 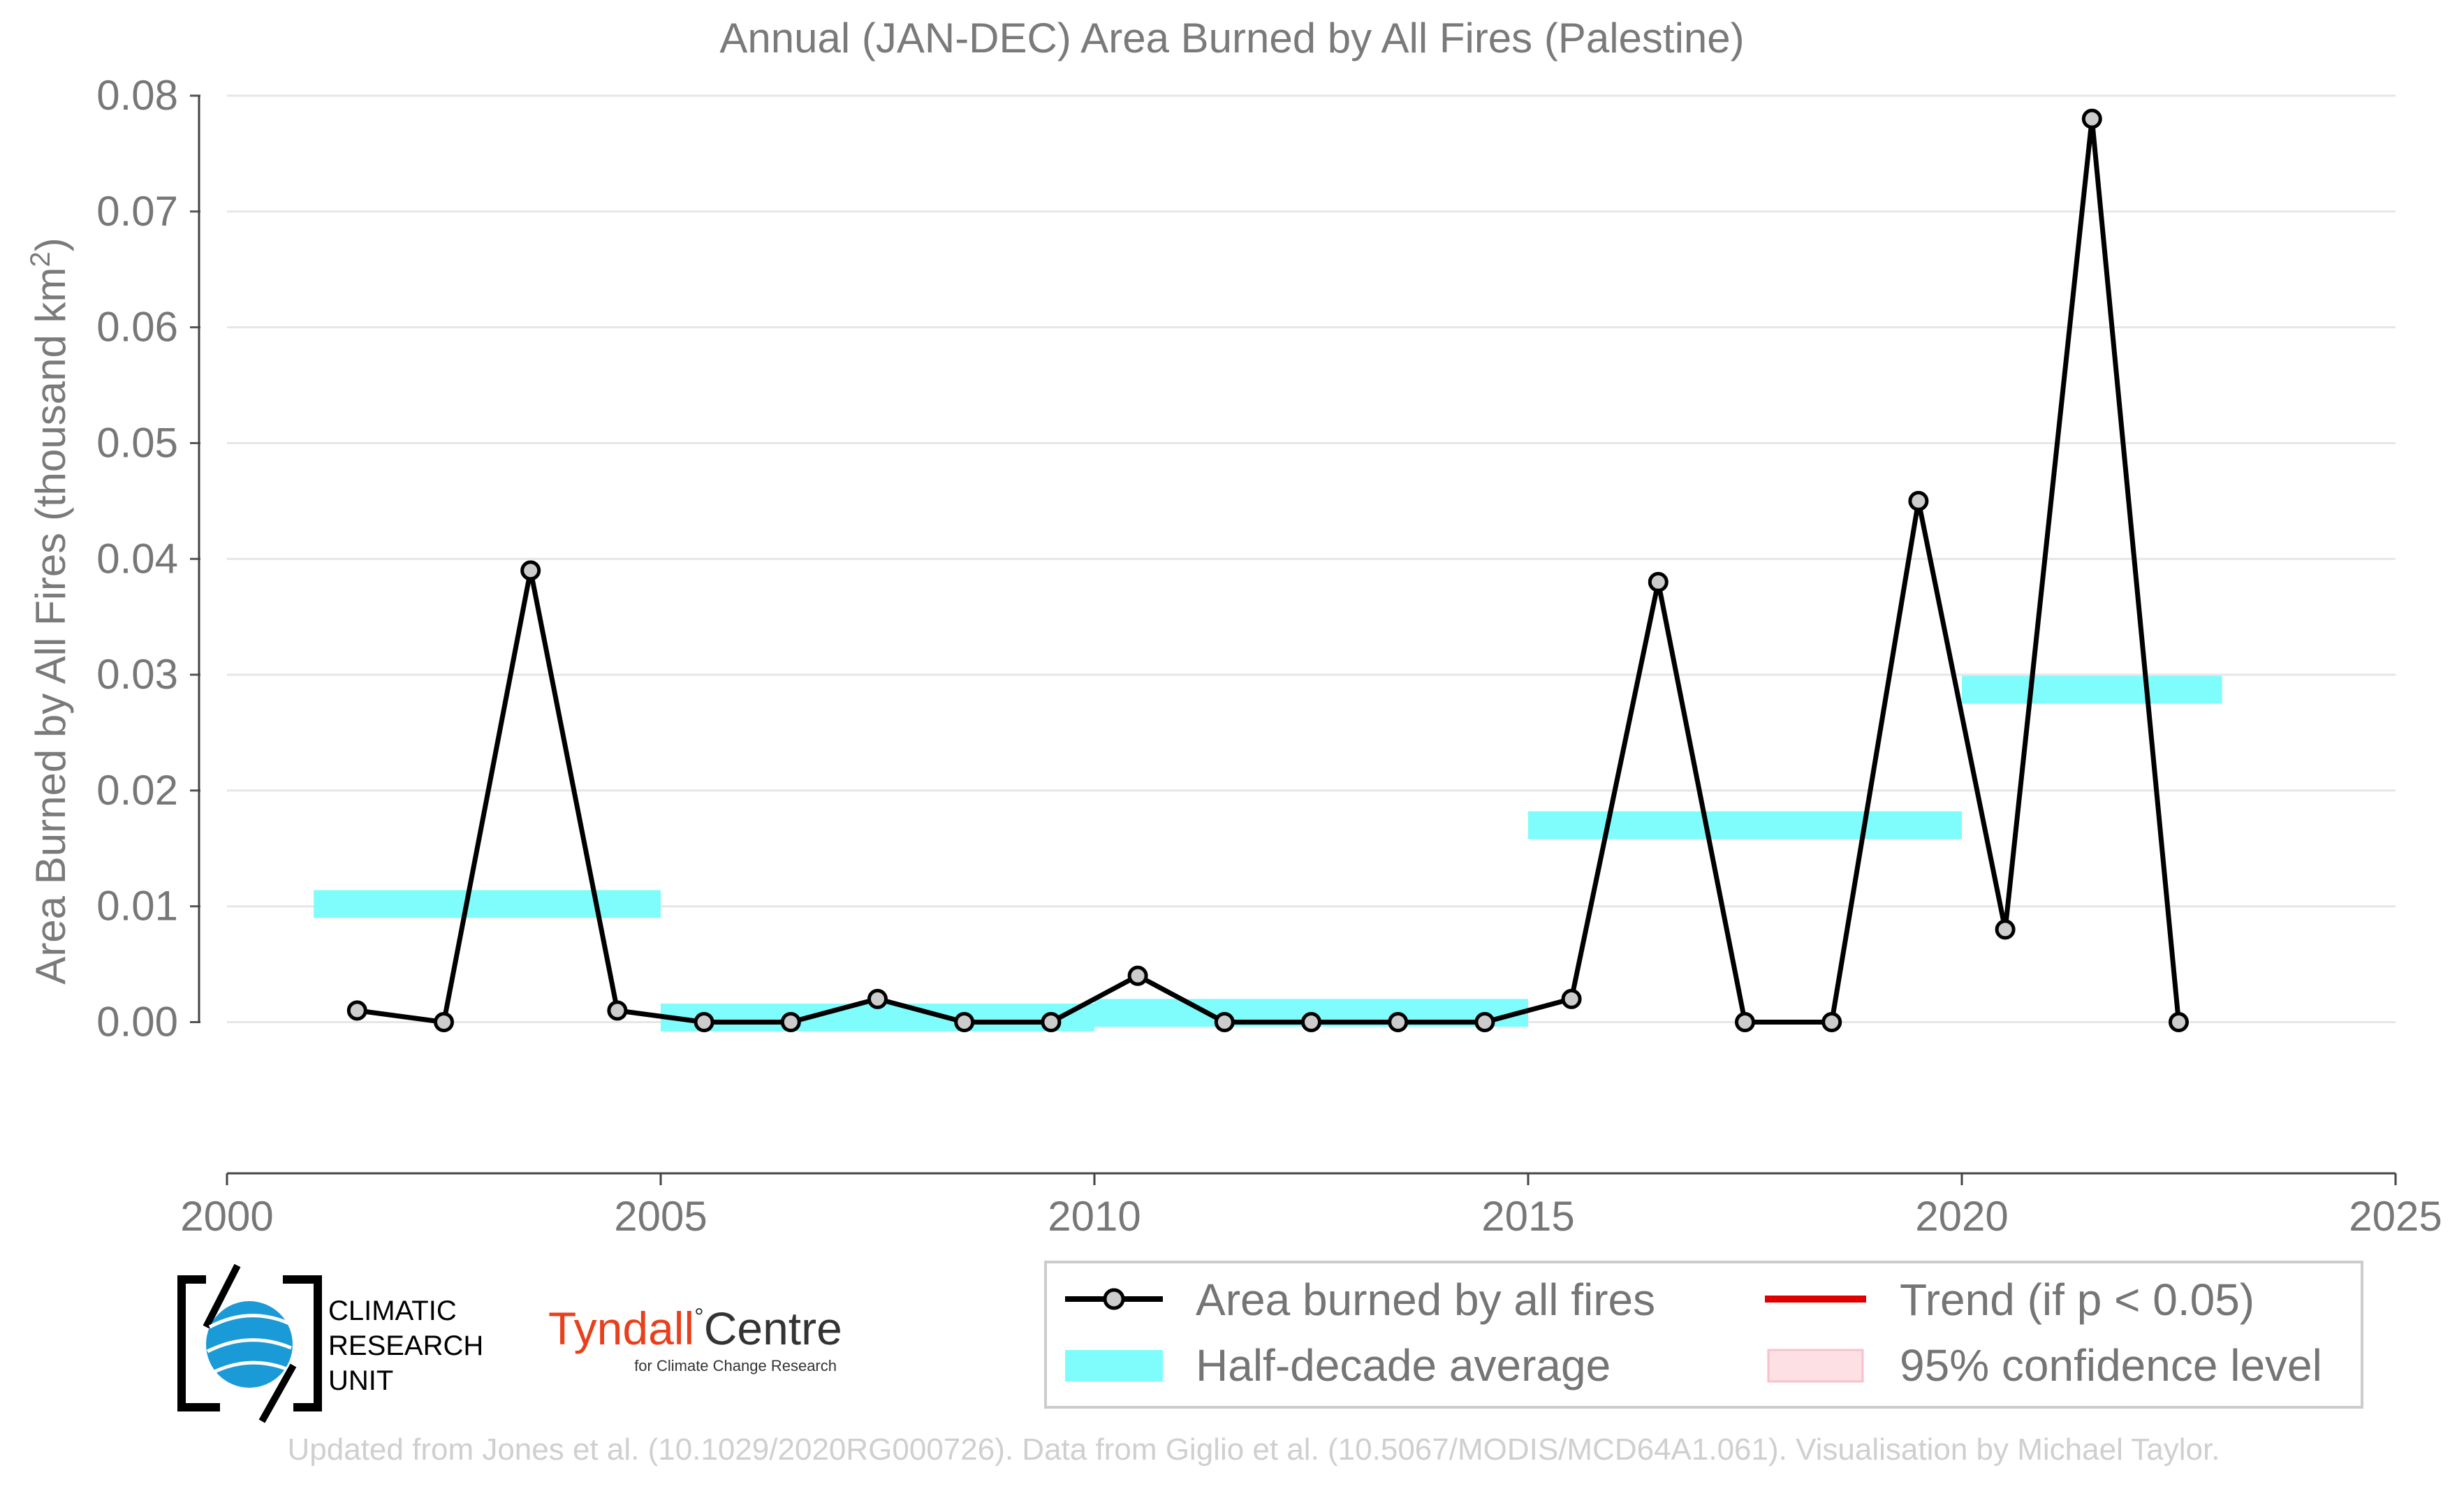 I want to click on y-tick-label: 0.03, so click(x=137, y=674).